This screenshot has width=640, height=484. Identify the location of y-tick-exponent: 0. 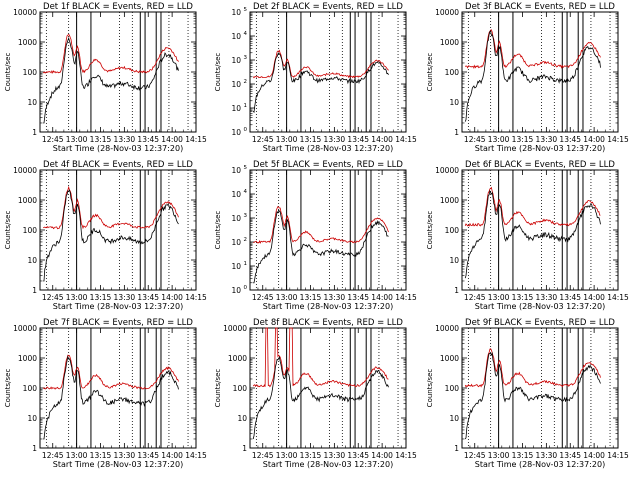
(246, 130).